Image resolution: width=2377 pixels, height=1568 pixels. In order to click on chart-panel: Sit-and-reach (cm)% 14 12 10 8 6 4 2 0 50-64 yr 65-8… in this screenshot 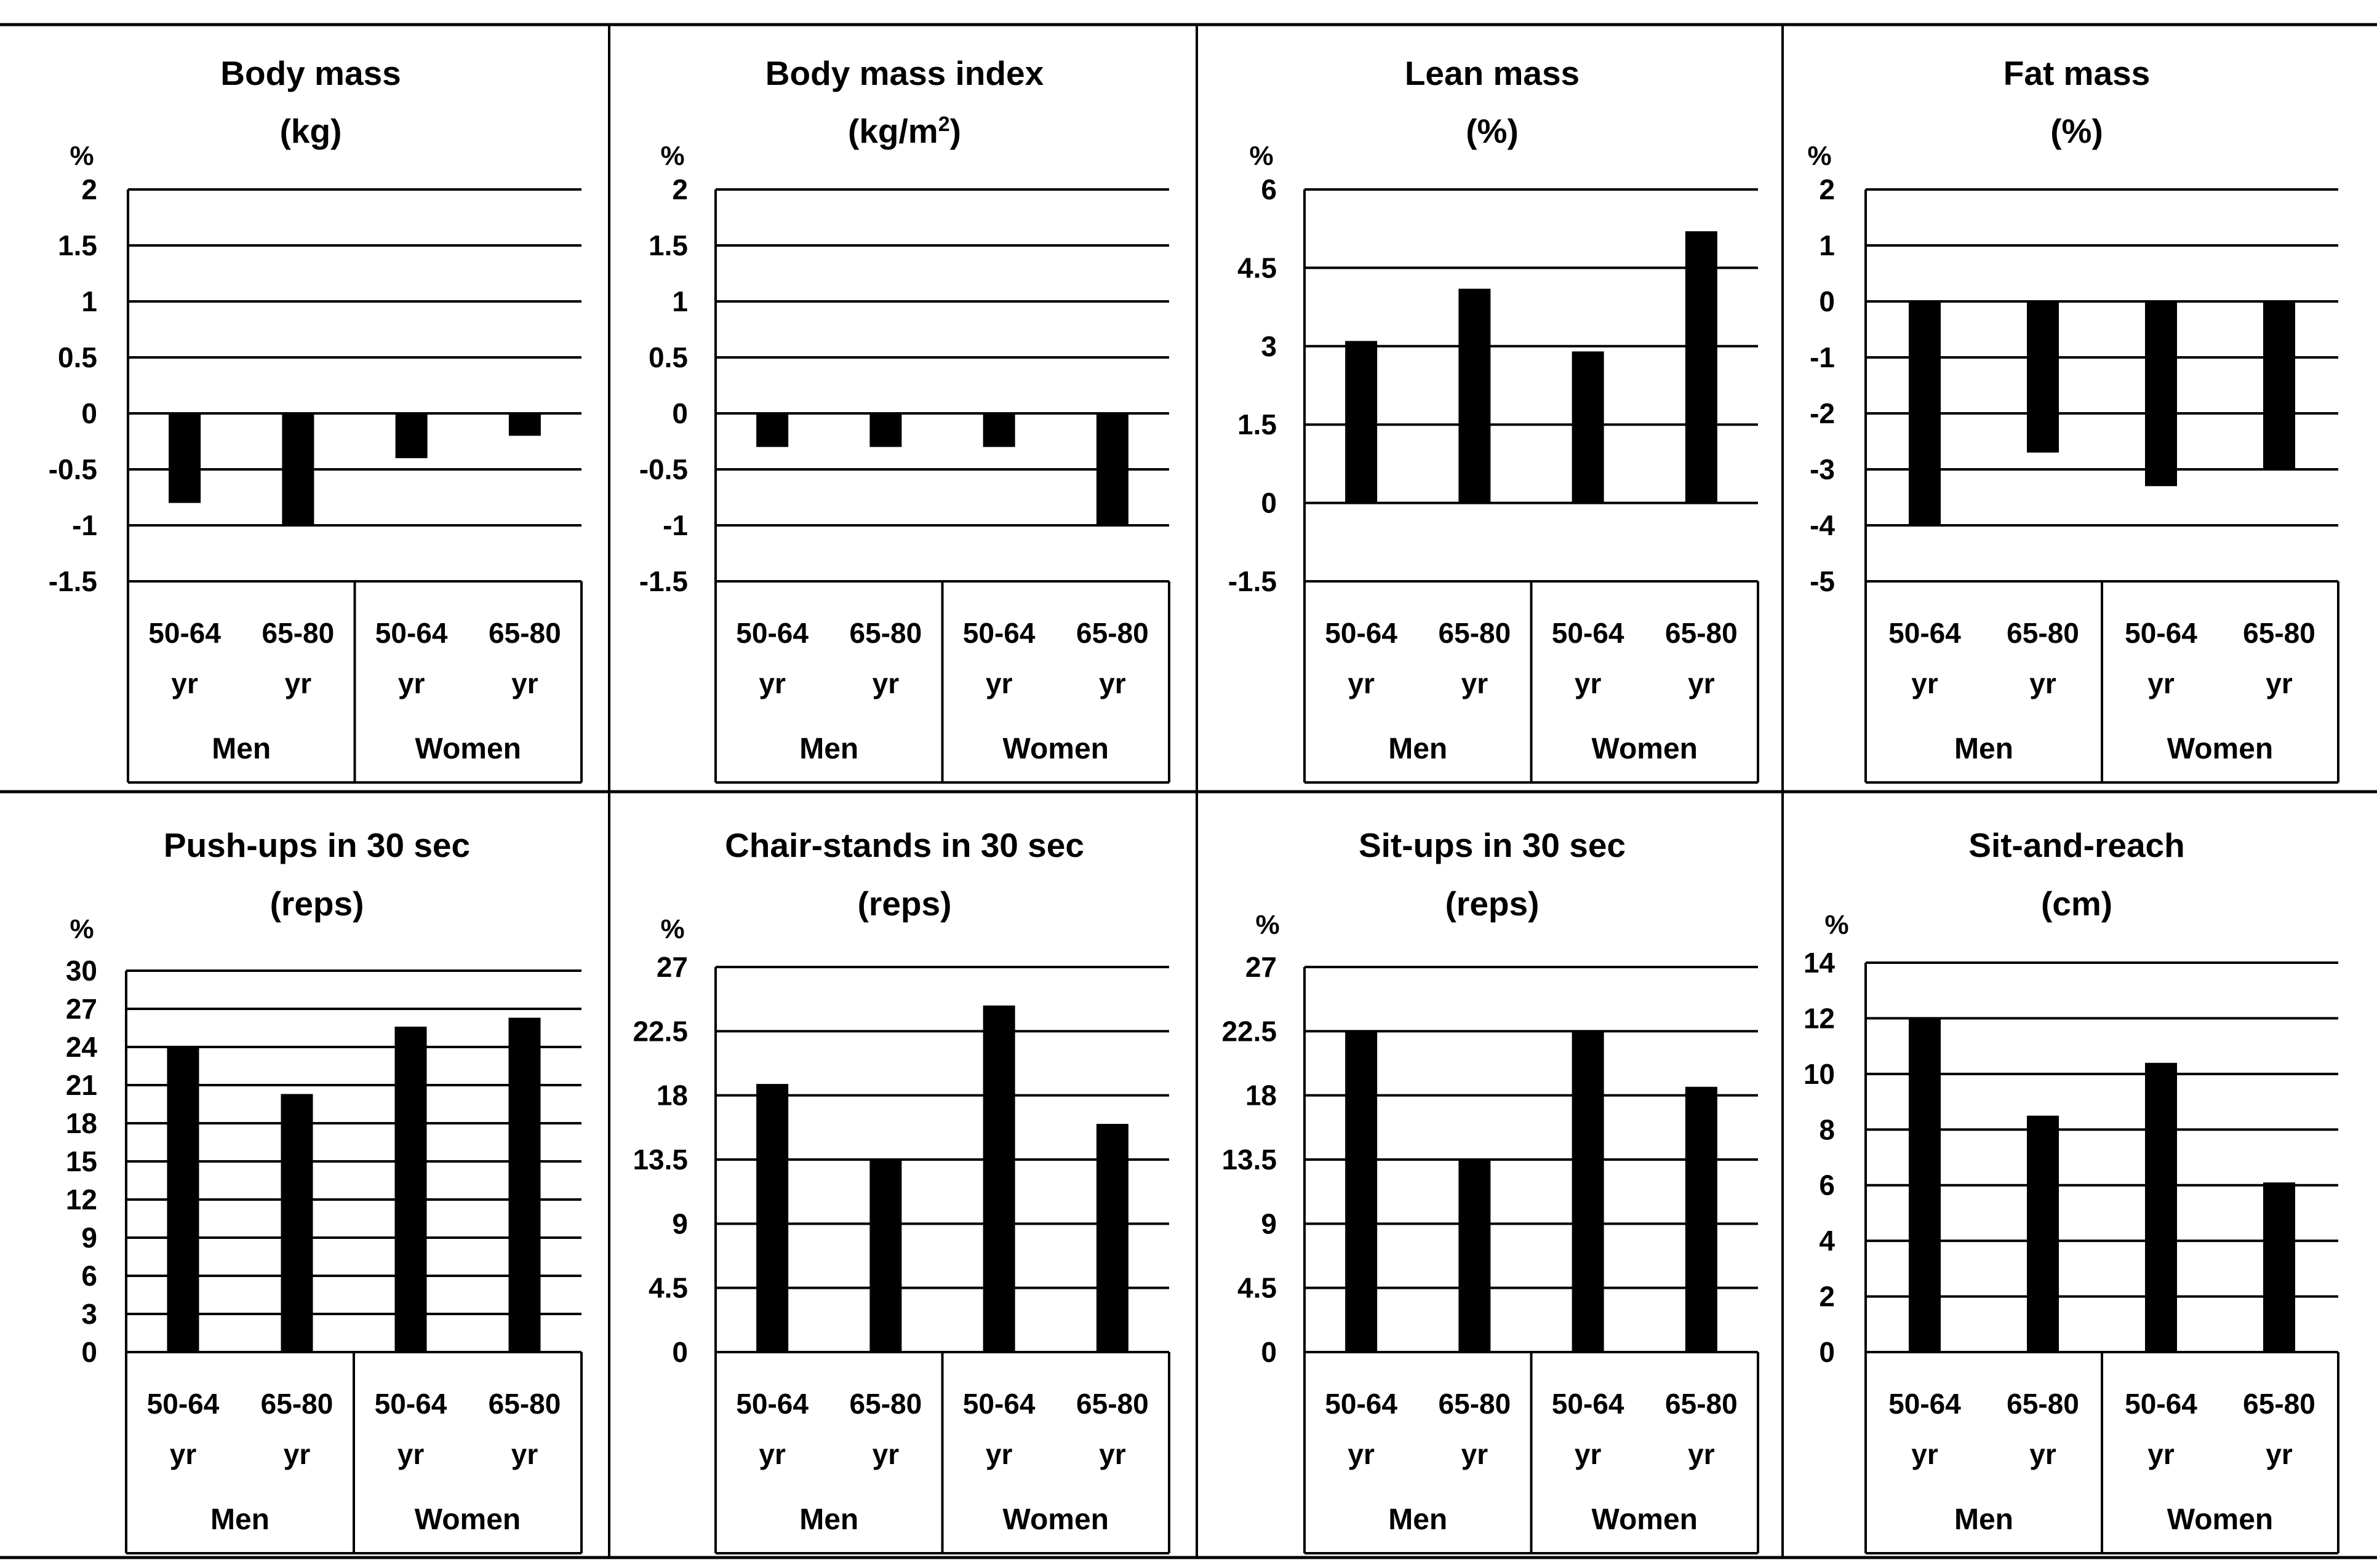, I will do `click(2071, 1190)`.